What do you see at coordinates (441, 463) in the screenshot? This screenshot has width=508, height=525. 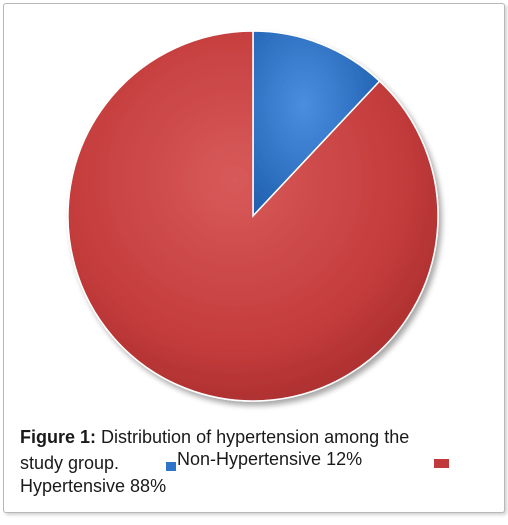 I see `legend-swatch-hypertensive` at bounding box center [441, 463].